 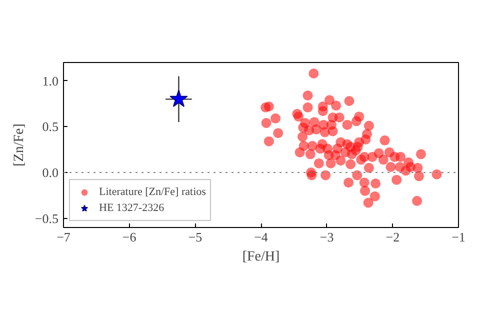 I want to click on y-axis-title: [Zn/Fe], so click(x=19, y=145).